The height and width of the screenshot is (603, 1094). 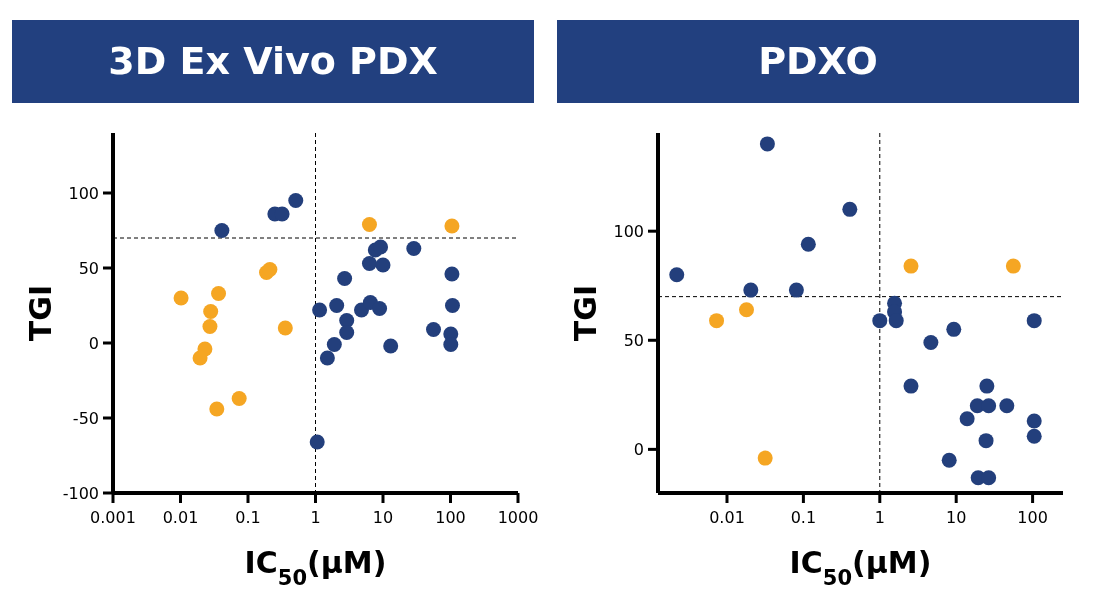 I want to click on x-tick-label: 1000, so click(x=518, y=517).